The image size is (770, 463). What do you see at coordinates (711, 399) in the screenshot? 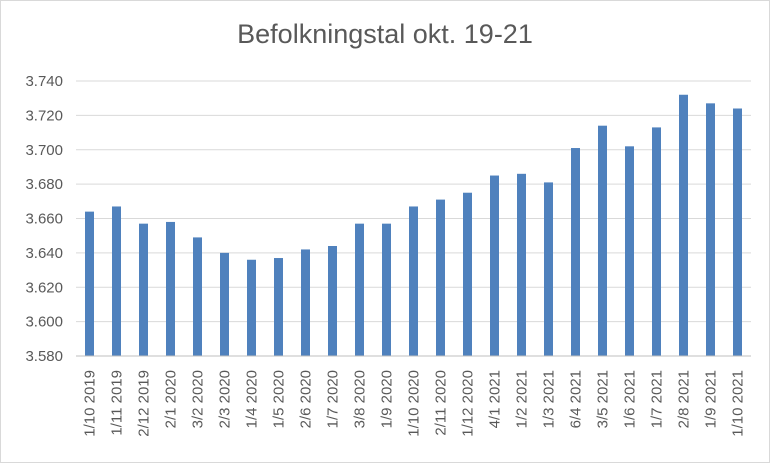
I see `x-tick-label: 1/9 2021` at bounding box center [711, 399].